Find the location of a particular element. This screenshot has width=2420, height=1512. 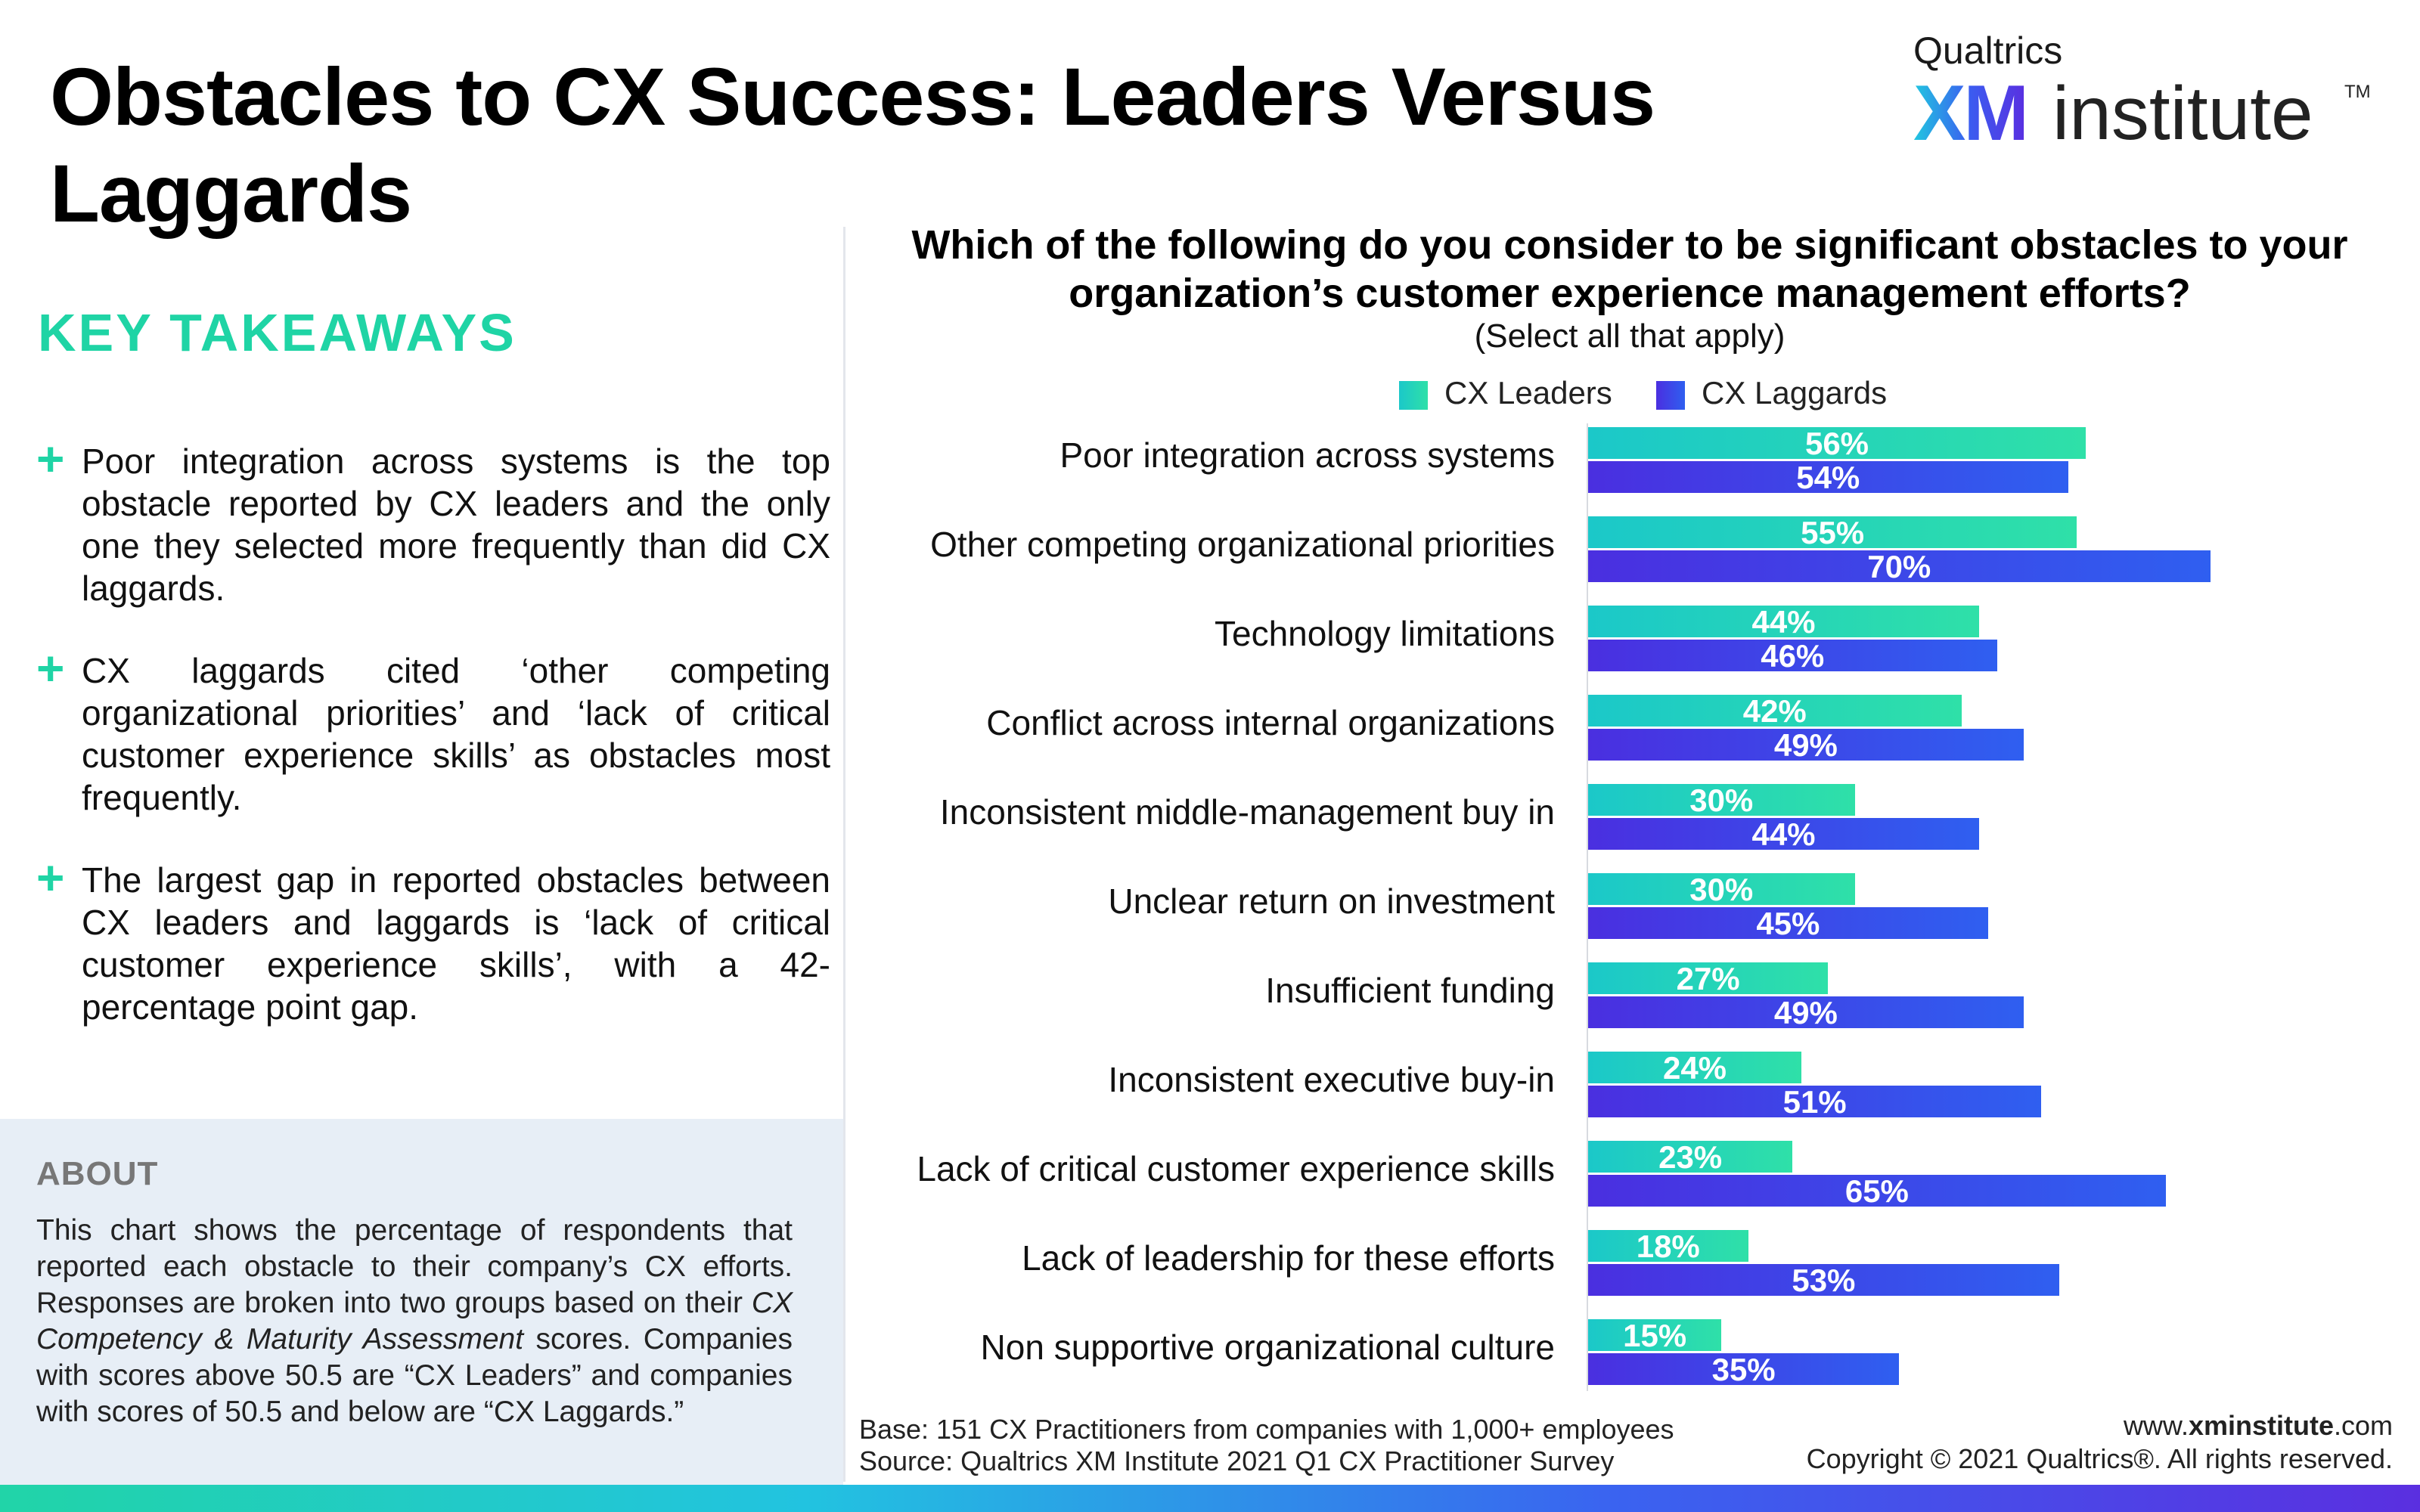

category-label: Non supportive organizational culture is located at coordinates (1267, 1347).